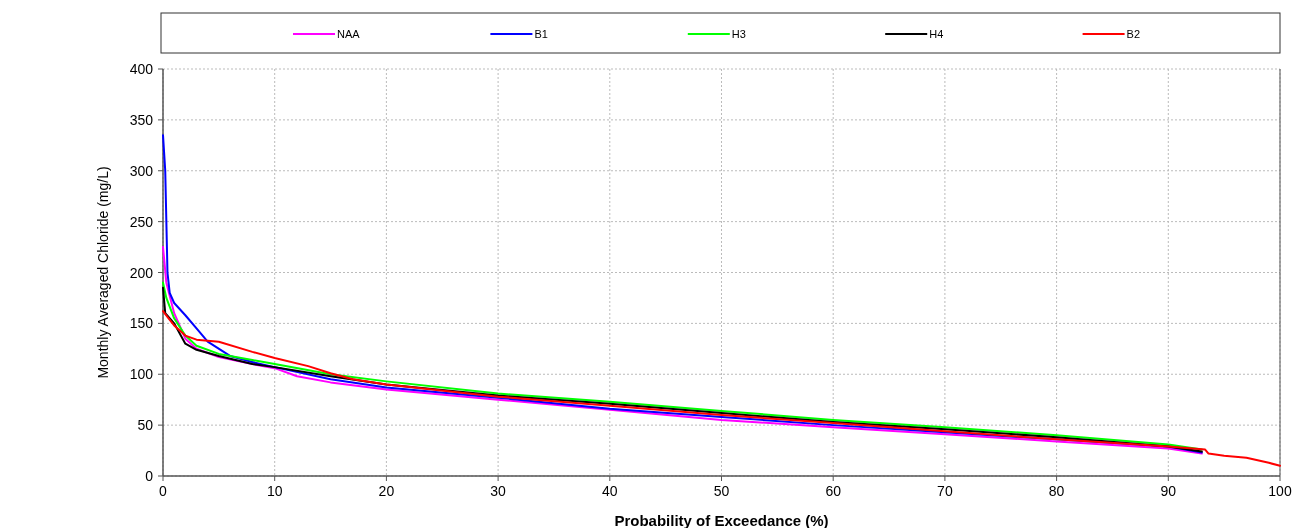 Image resolution: width=1306 pixels, height=528 pixels. Describe the element at coordinates (1168, 491) in the screenshot. I see `x-tick-label: 90` at that location.